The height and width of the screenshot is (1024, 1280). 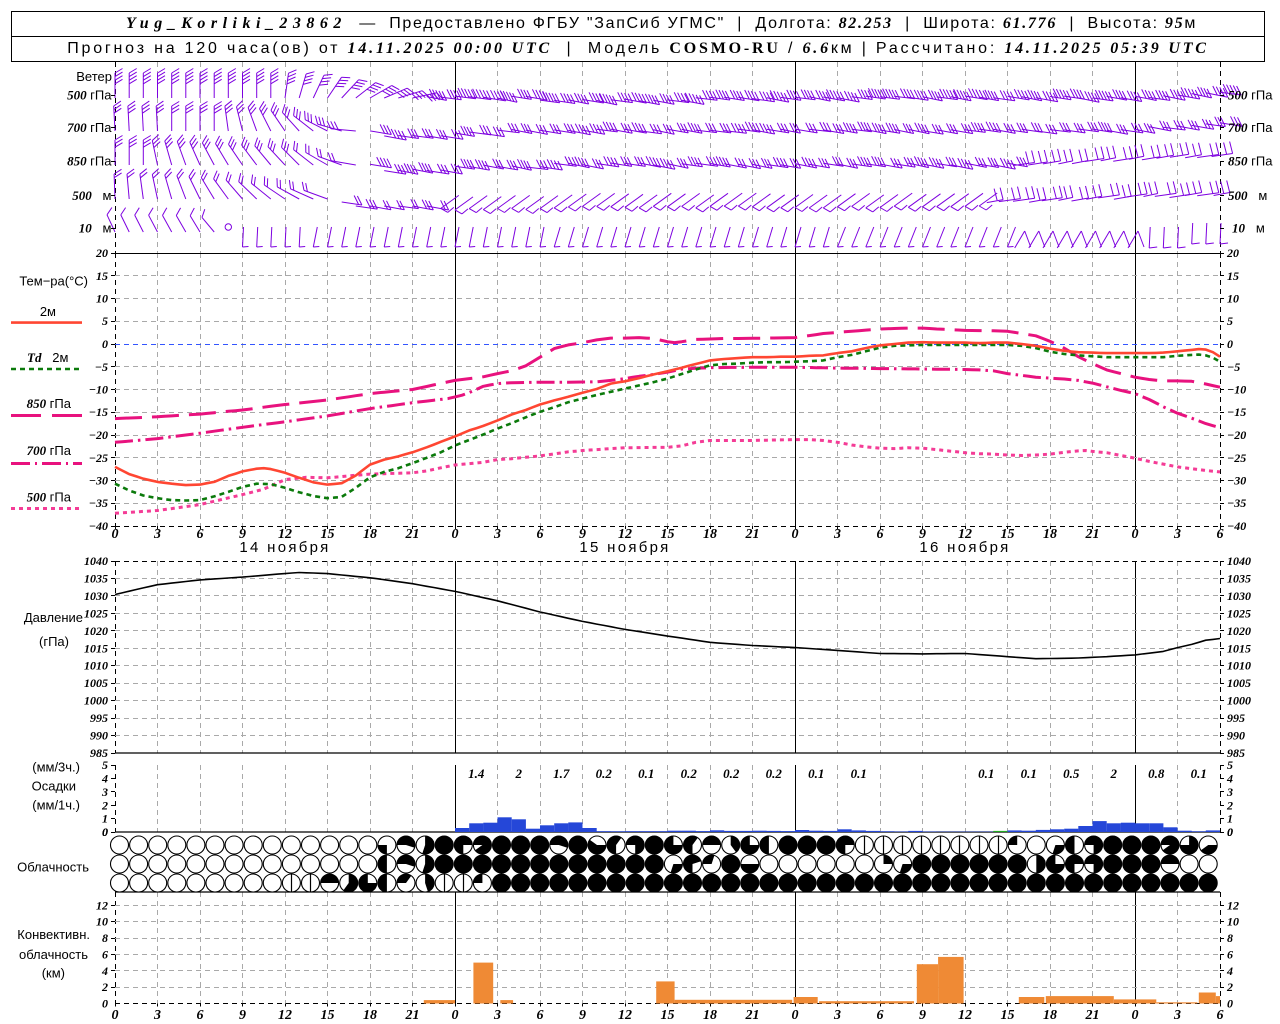 I want to click on svg-text: −25, so click(x=1236, y=458).